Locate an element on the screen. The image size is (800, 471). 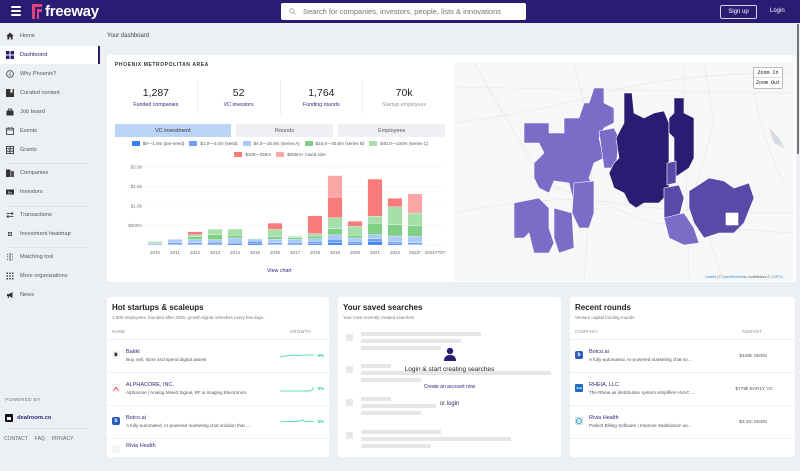
legend-item: $15.0—40.0m (series B) is located at coordinates (335, 143).